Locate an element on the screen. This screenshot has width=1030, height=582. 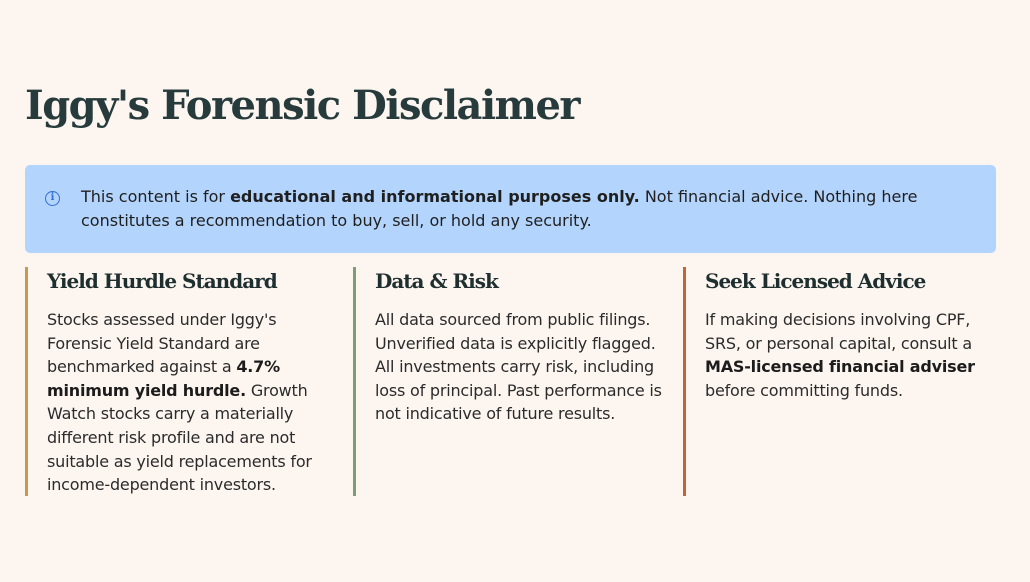
info-icon: i is located at coordinates (52, 198).